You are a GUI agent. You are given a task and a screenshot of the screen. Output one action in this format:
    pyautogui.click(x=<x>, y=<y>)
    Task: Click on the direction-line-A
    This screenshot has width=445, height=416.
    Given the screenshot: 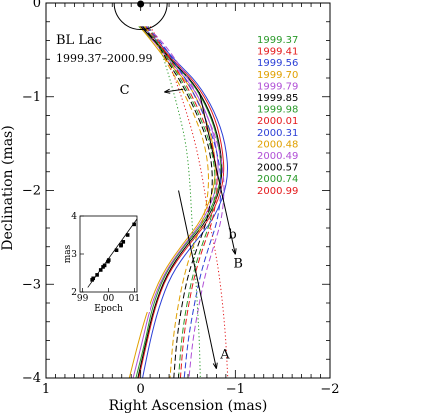 What is the action you would take?
    pyautogui.click(x=197, y=279)
    